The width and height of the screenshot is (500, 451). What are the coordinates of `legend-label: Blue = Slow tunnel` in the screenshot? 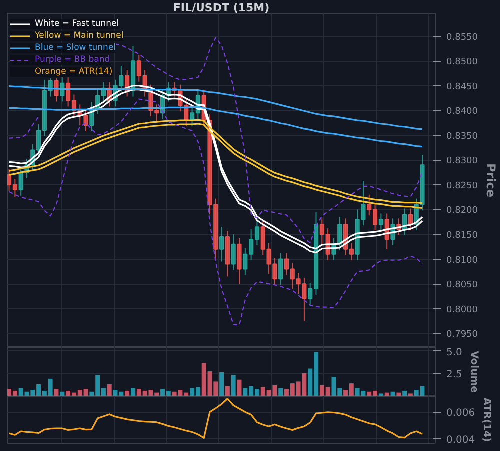 It's located at (75, 48).